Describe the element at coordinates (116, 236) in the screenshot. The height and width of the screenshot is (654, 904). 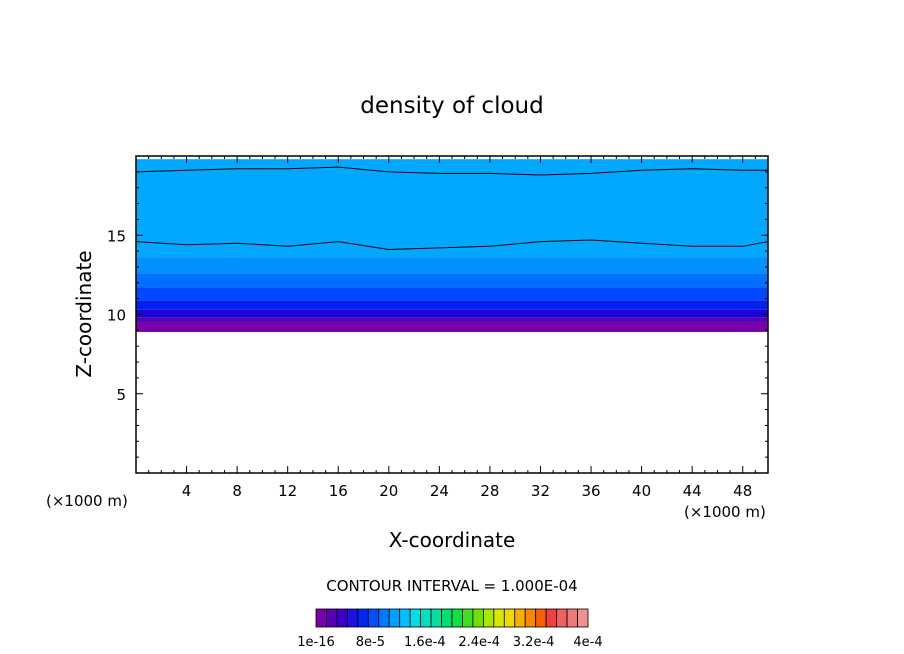
I see `y-tick-label: 15` at that location.